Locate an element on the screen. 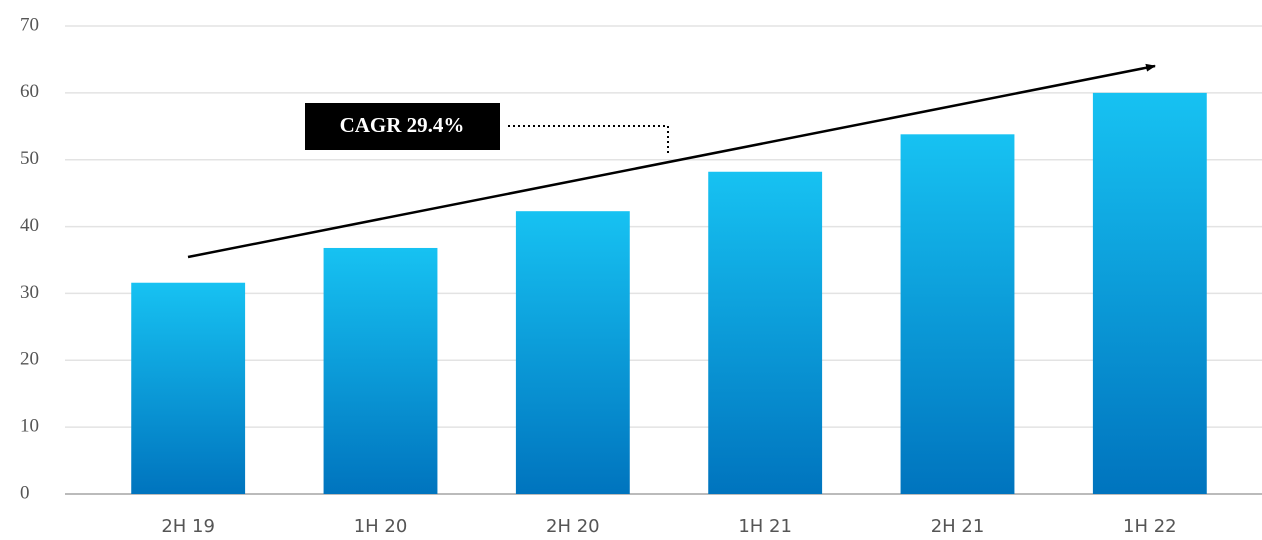 The height and width of the screenshot is (540, 1262). y-tick-label: 20 is located at coordinates (29, 359).